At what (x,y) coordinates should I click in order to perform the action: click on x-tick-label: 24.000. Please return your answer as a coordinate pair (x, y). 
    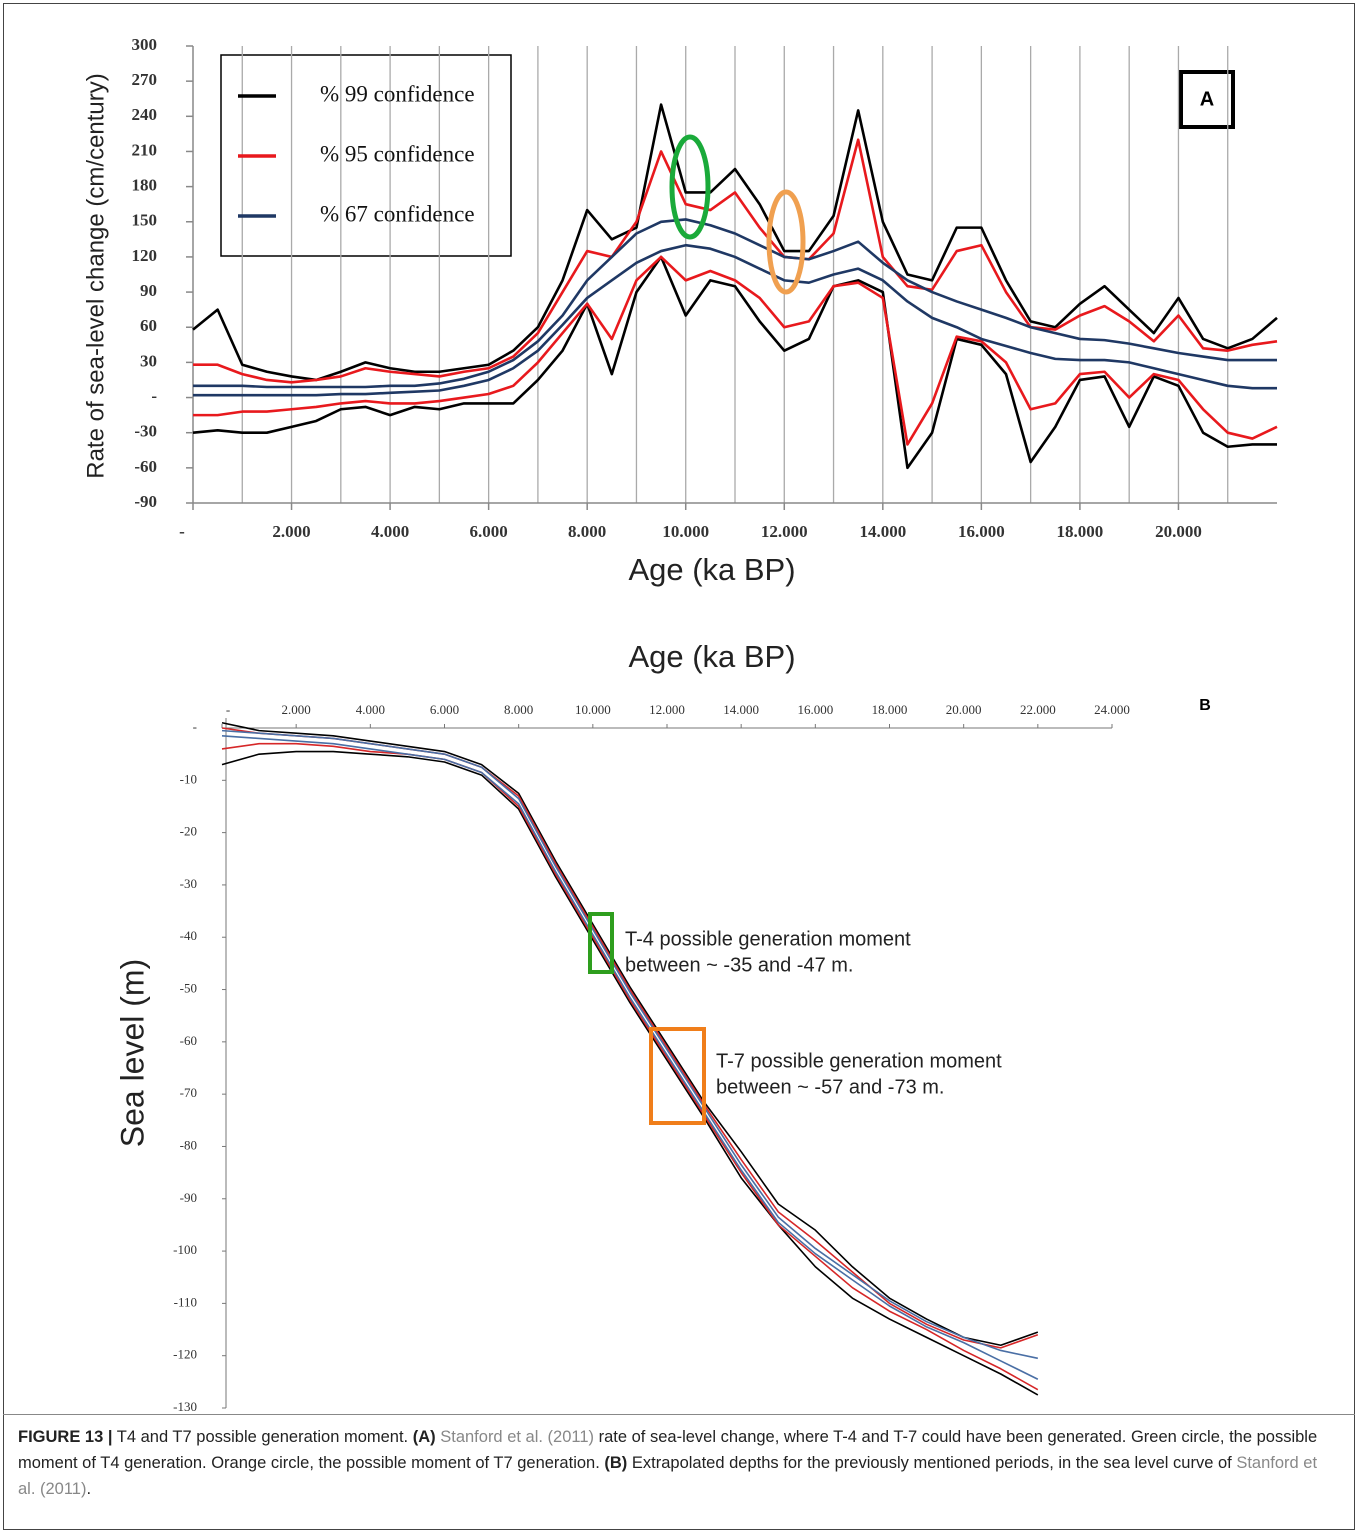
    Looking at the image, I should click on (1112, 709).